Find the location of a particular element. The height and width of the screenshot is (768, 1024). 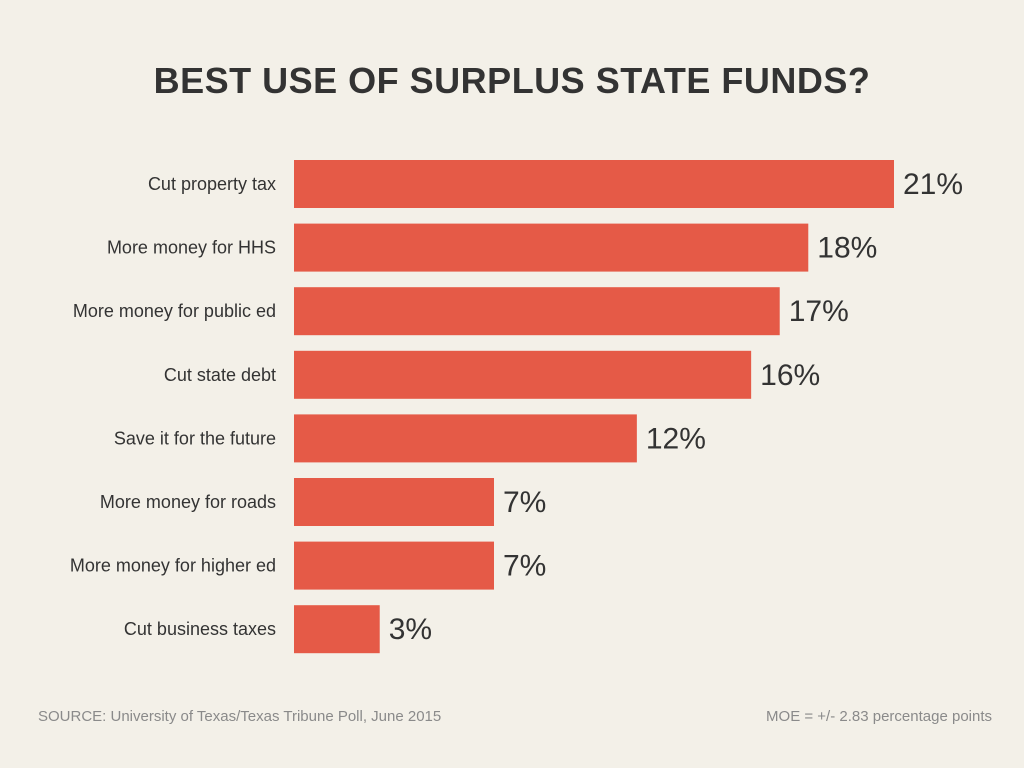

value-label-more-money-for-roads: 7% is located at coordinates (524, 502).